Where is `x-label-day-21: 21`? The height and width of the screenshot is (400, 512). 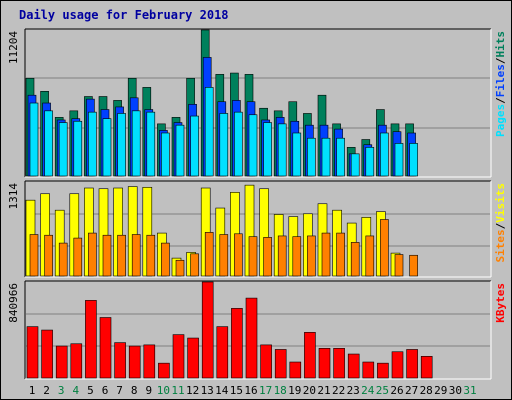 x-label-day-21: 21 is located at coordinates (323, 390).